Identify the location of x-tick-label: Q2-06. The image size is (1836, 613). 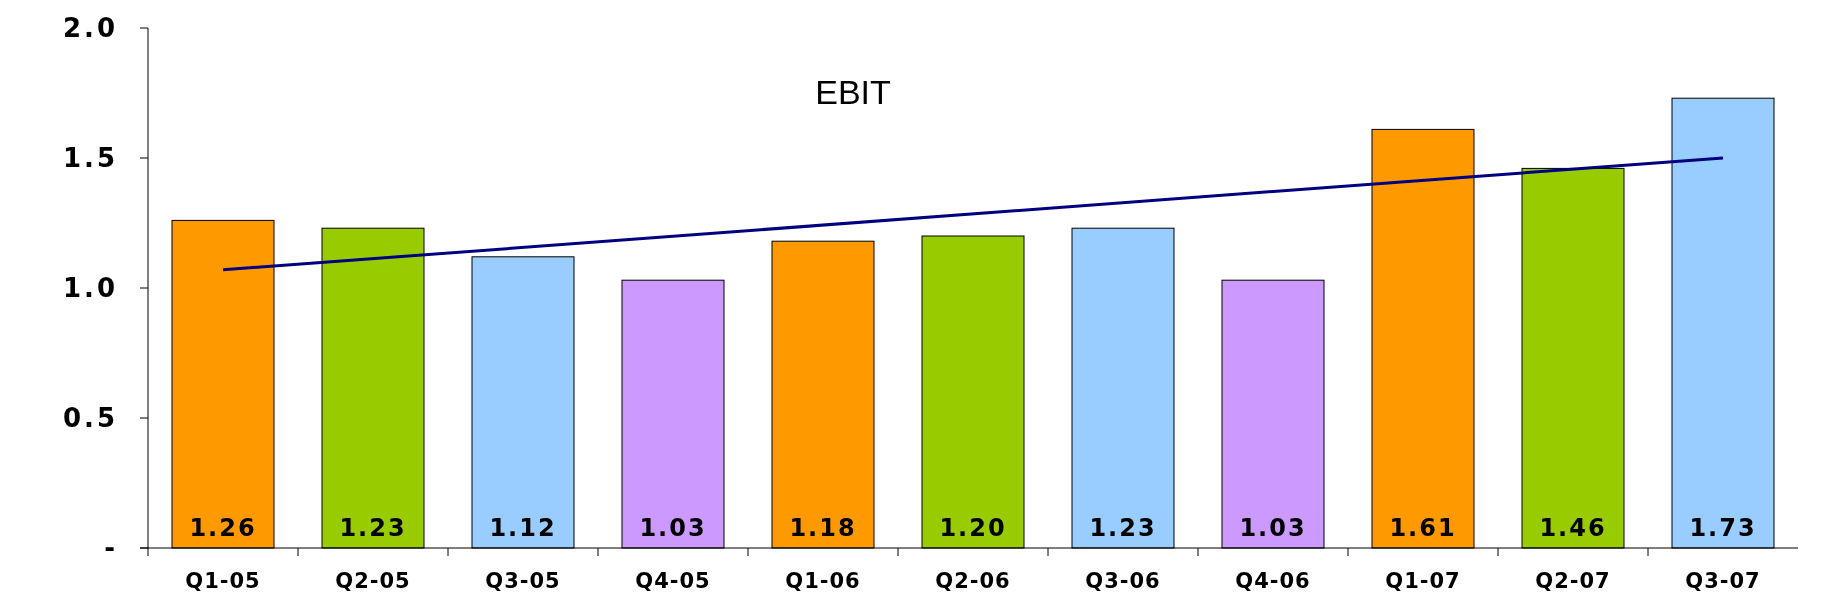
(973, 581).